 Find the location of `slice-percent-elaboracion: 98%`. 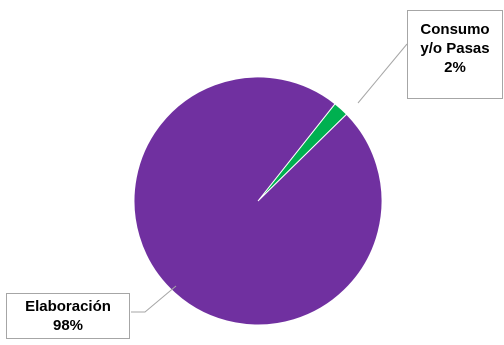

slice-percent-elaboracion: 98% is located at coordinates (68, 325).